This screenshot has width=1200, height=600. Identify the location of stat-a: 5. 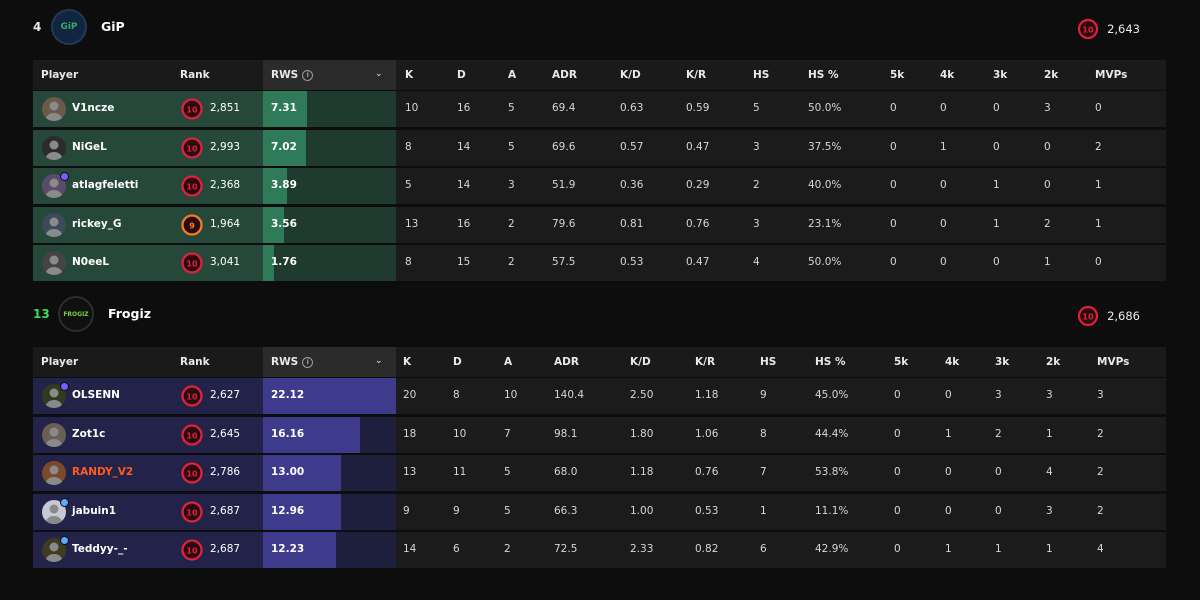
(511, 146).